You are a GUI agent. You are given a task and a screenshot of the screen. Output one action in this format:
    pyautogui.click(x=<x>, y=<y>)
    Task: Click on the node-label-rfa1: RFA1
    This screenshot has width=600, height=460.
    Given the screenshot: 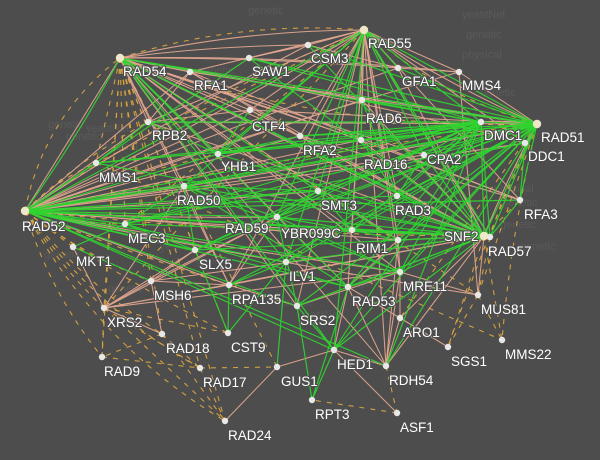 What is the action you would take?
    pyautogui.click(x=211, y=85)
    